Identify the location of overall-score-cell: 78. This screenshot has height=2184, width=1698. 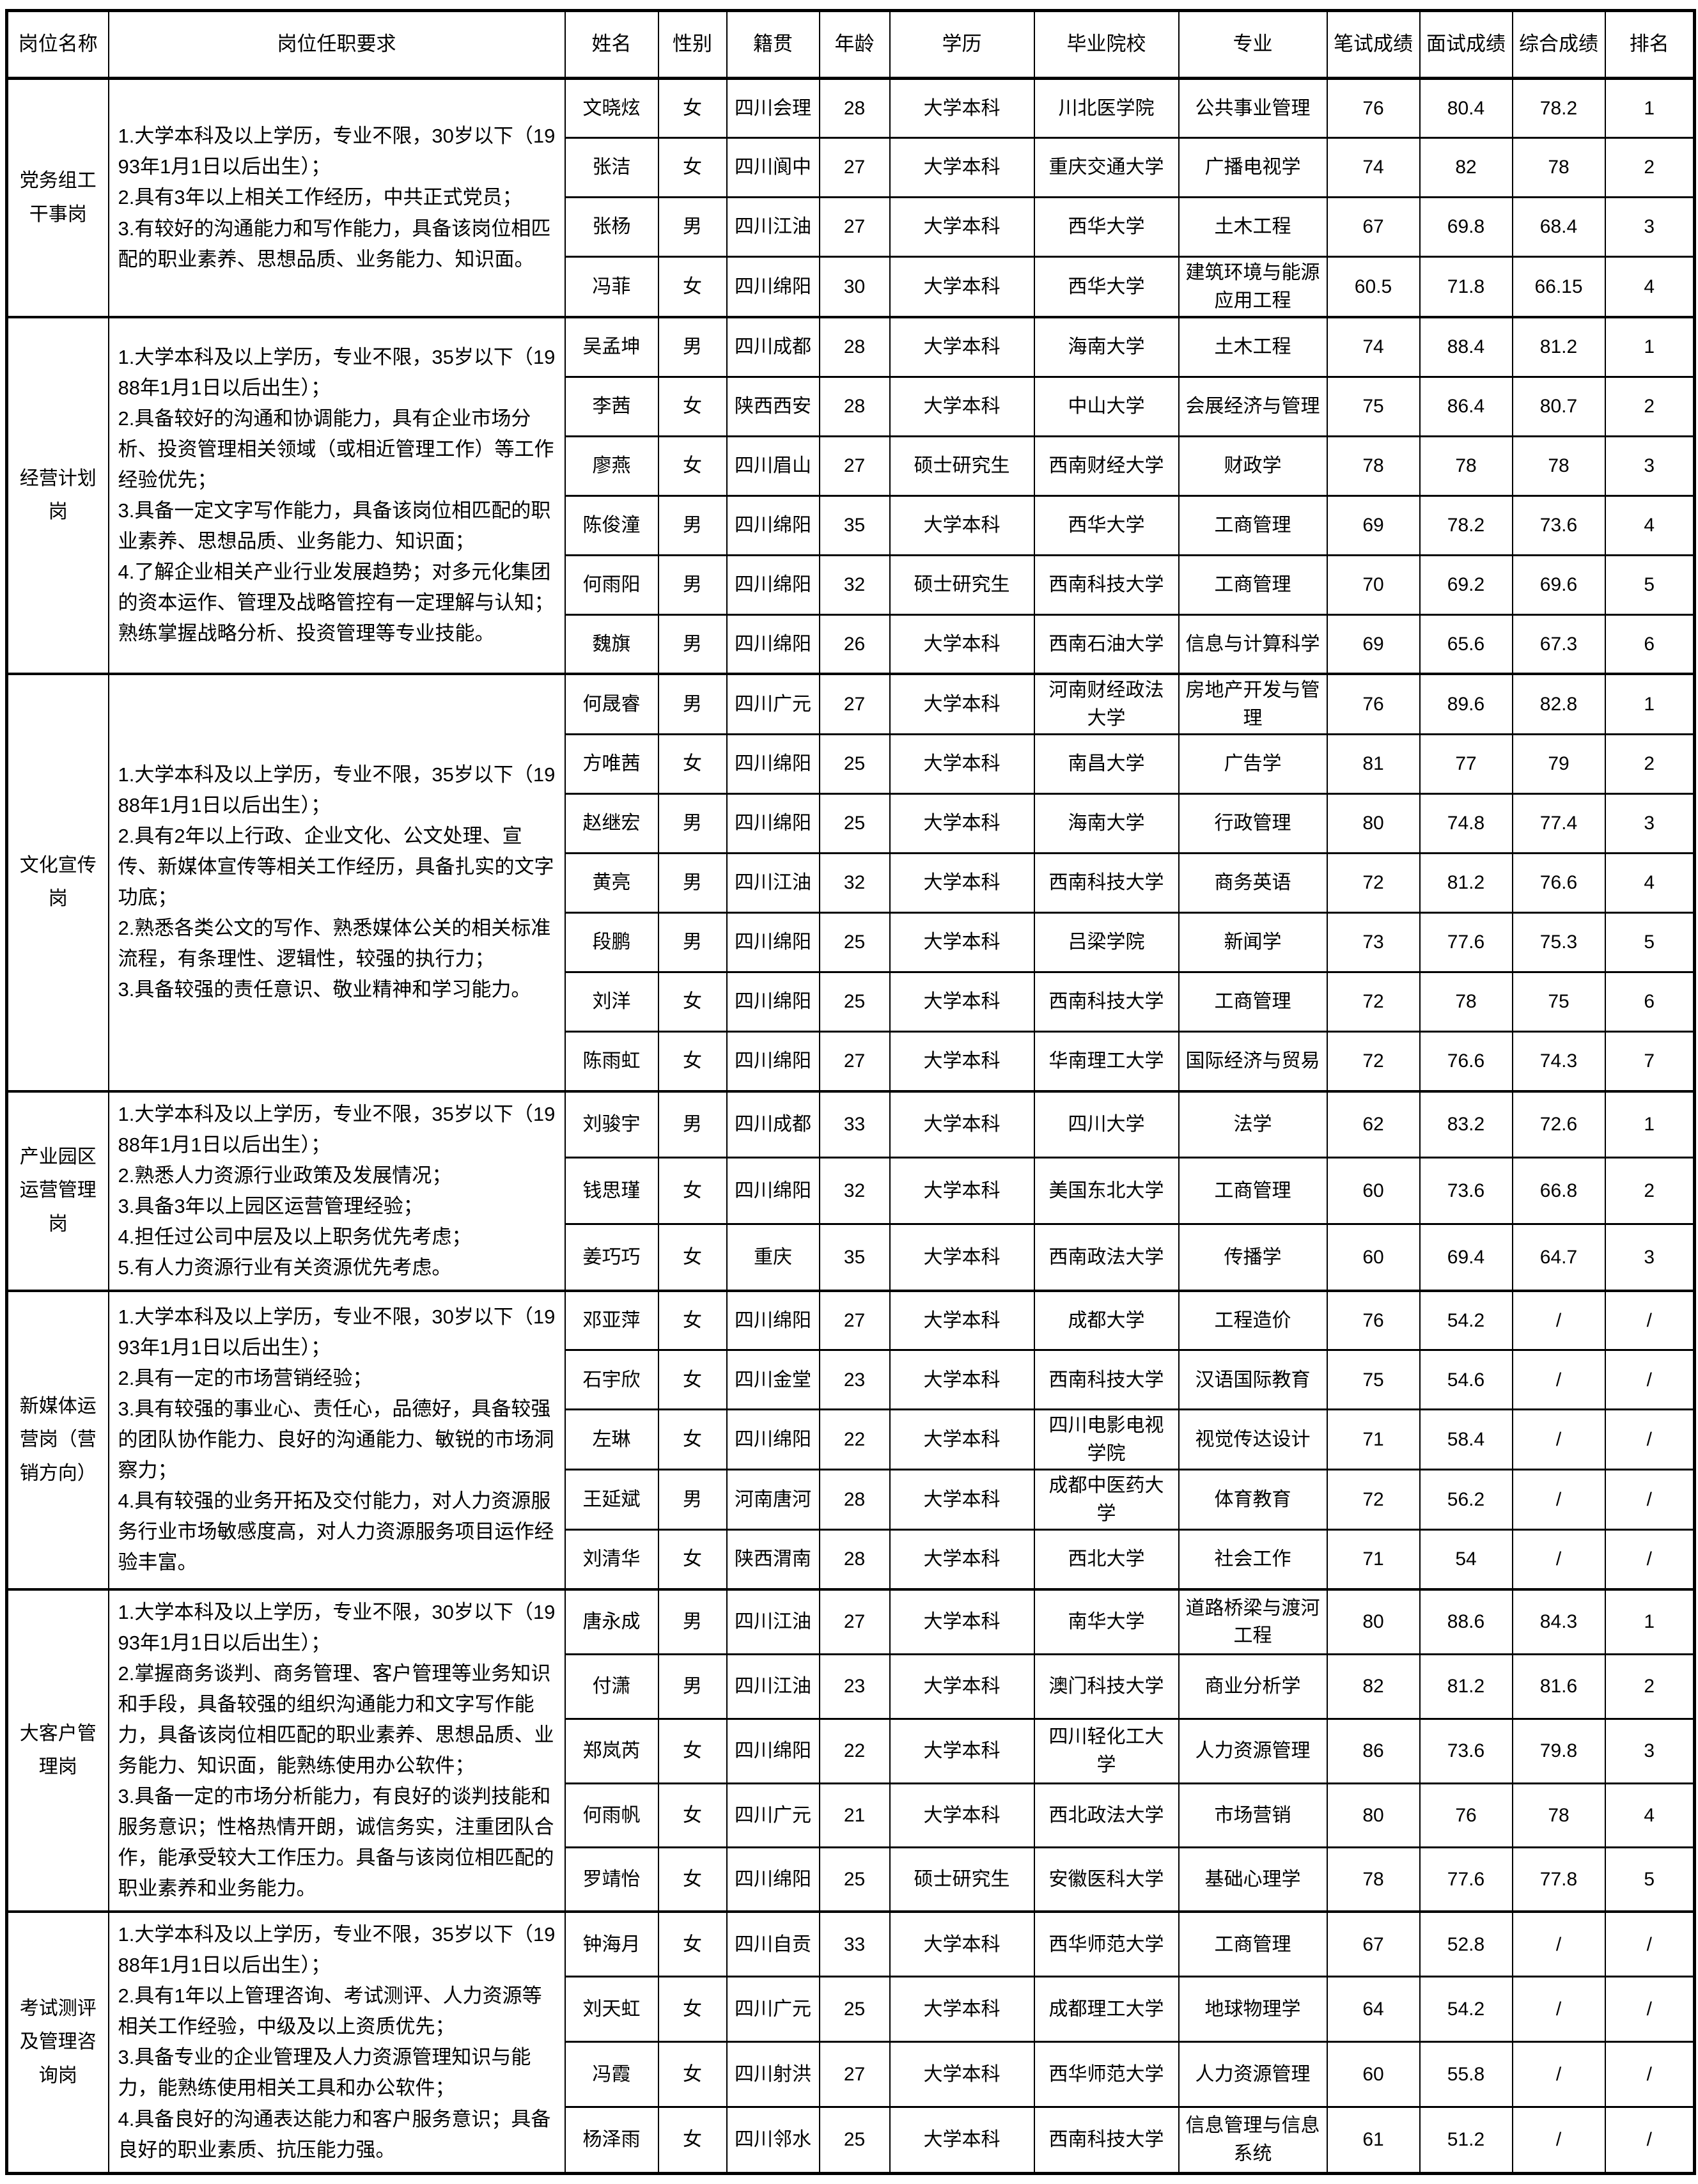
(1558, 466).